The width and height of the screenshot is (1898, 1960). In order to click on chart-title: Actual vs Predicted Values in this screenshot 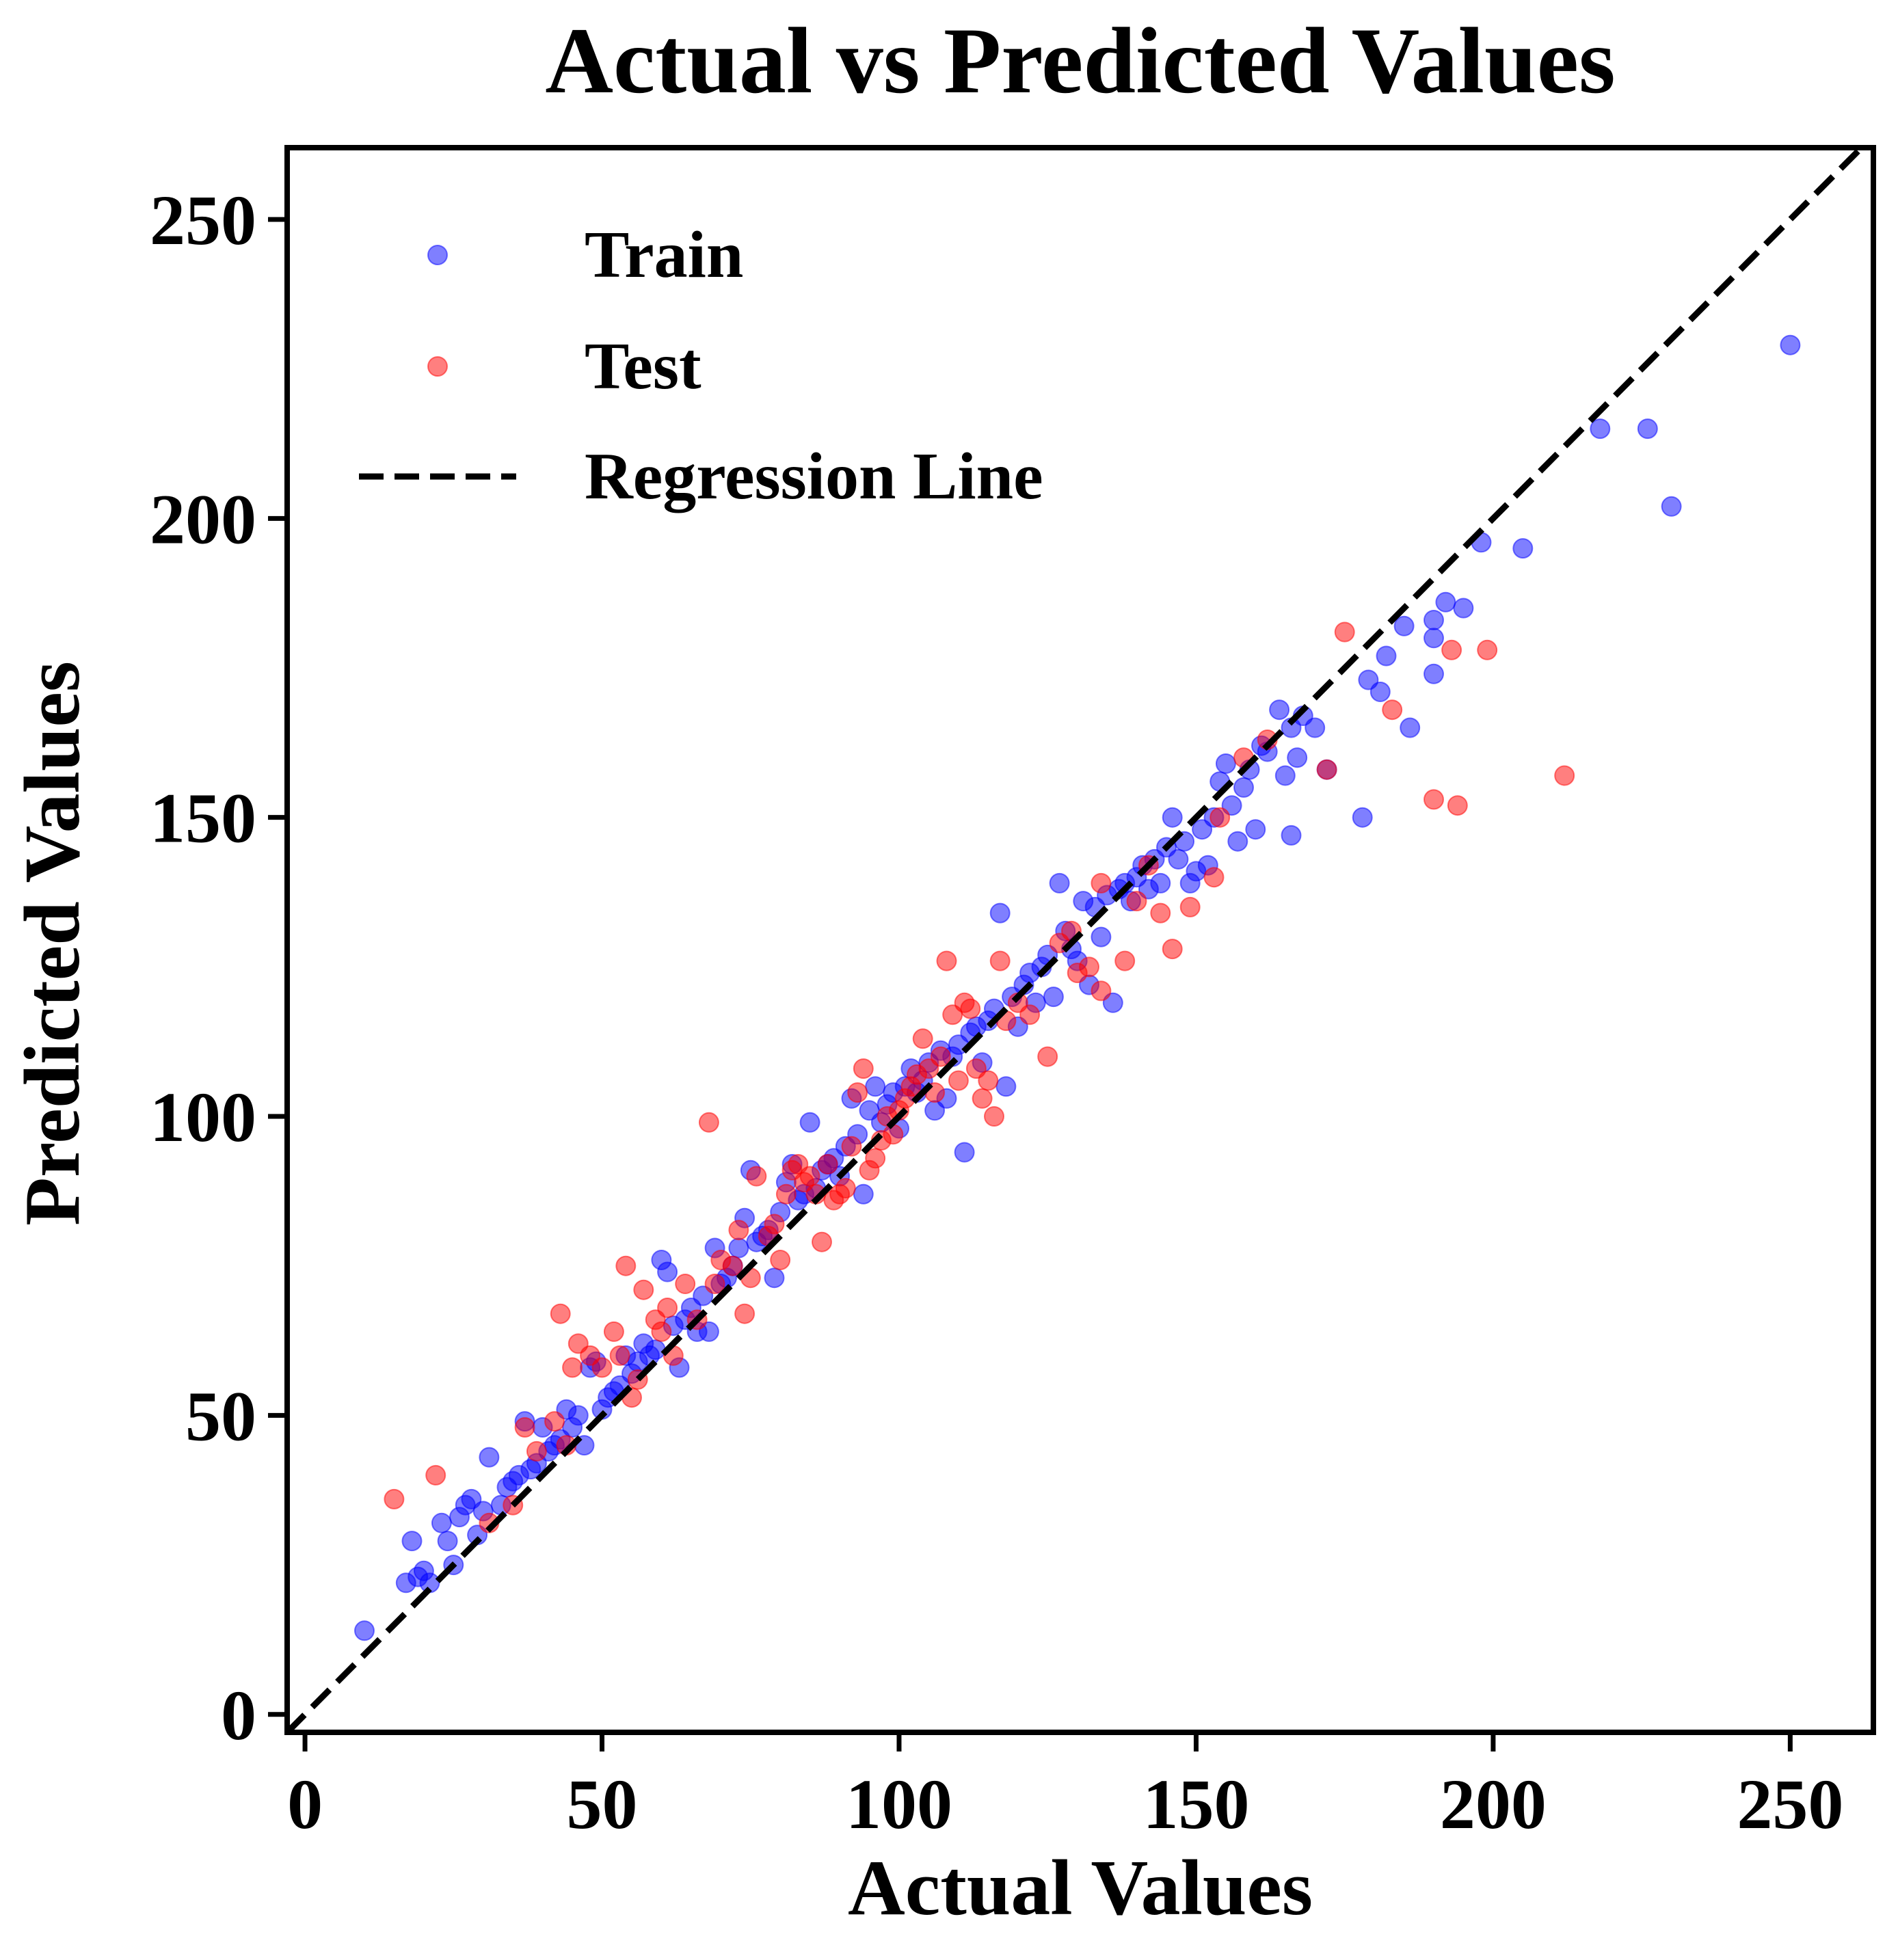, I will do `click(1080, 60)`.